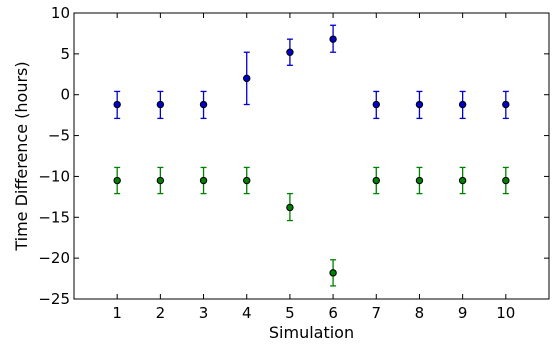  What do you see at coordinates (65, 95) in the screenshot?
I see `y-tick-label: 0` at bounding box center [65, 95].